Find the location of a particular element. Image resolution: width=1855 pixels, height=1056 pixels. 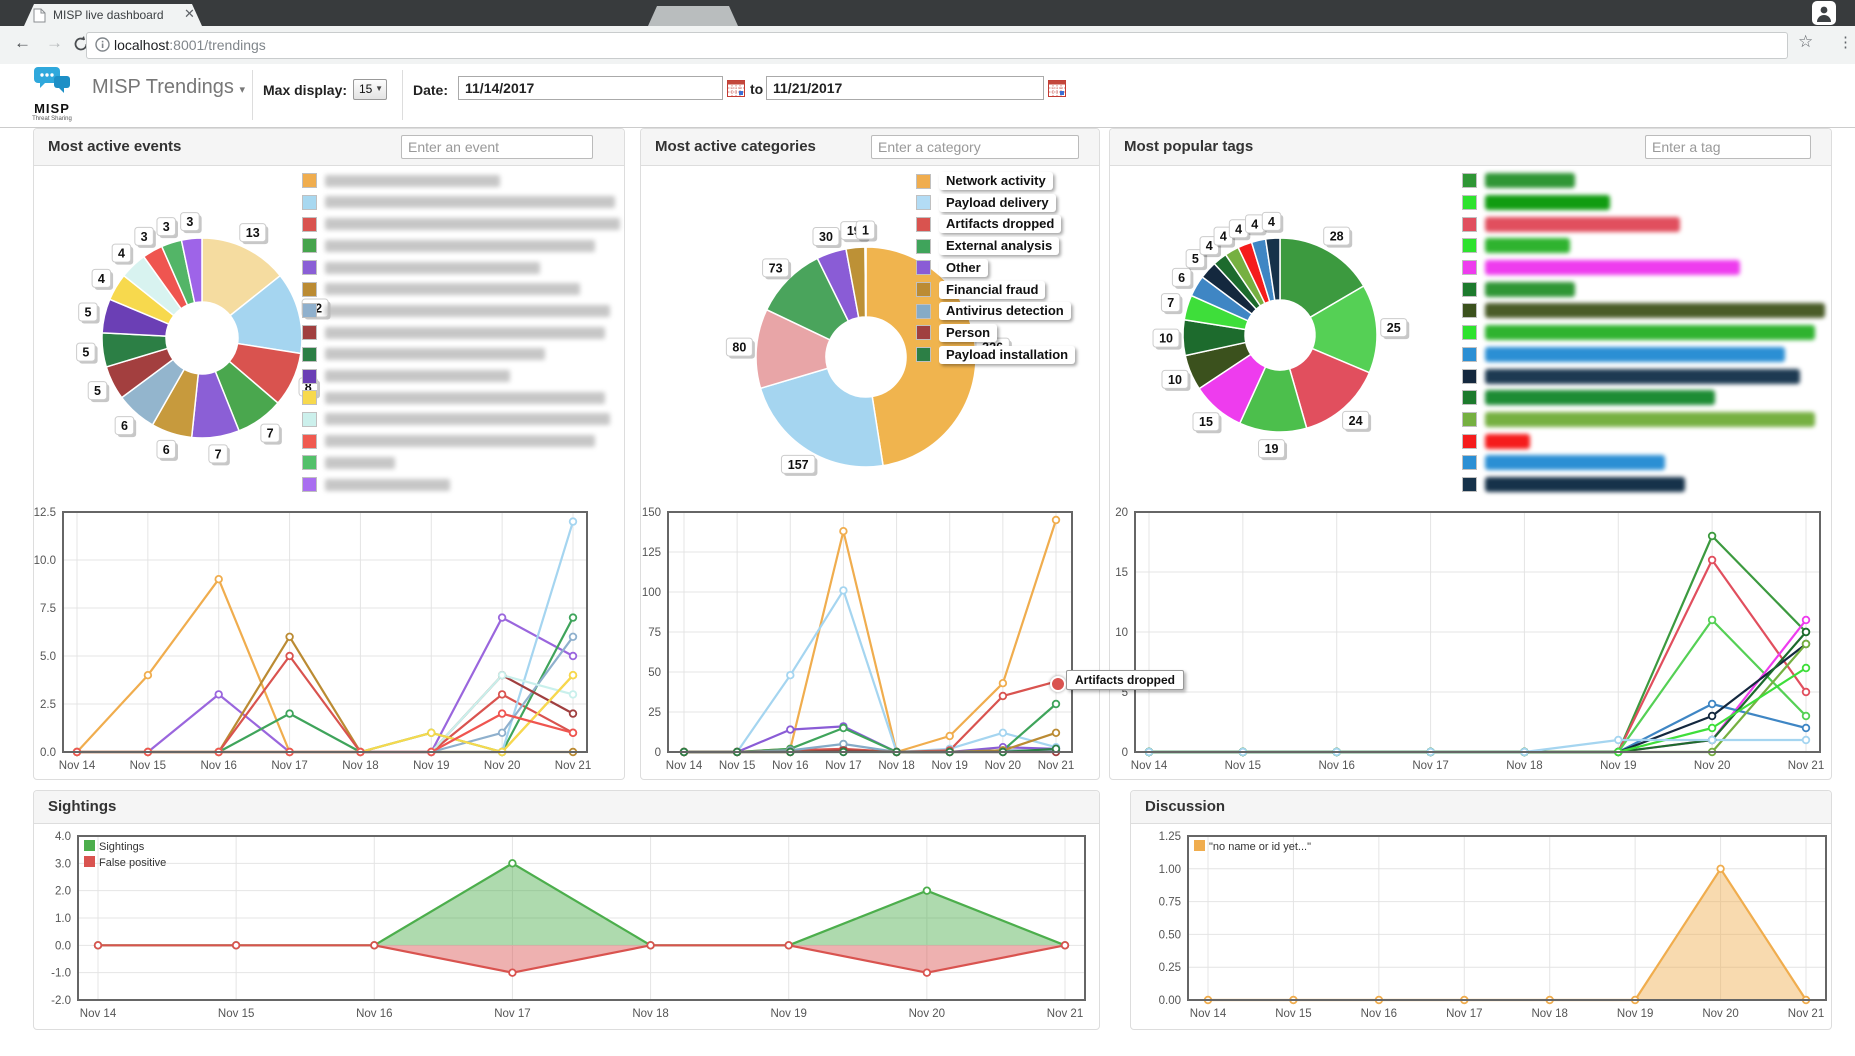

legend-label: Antivirus detection is located at coordinates (1005, 311).